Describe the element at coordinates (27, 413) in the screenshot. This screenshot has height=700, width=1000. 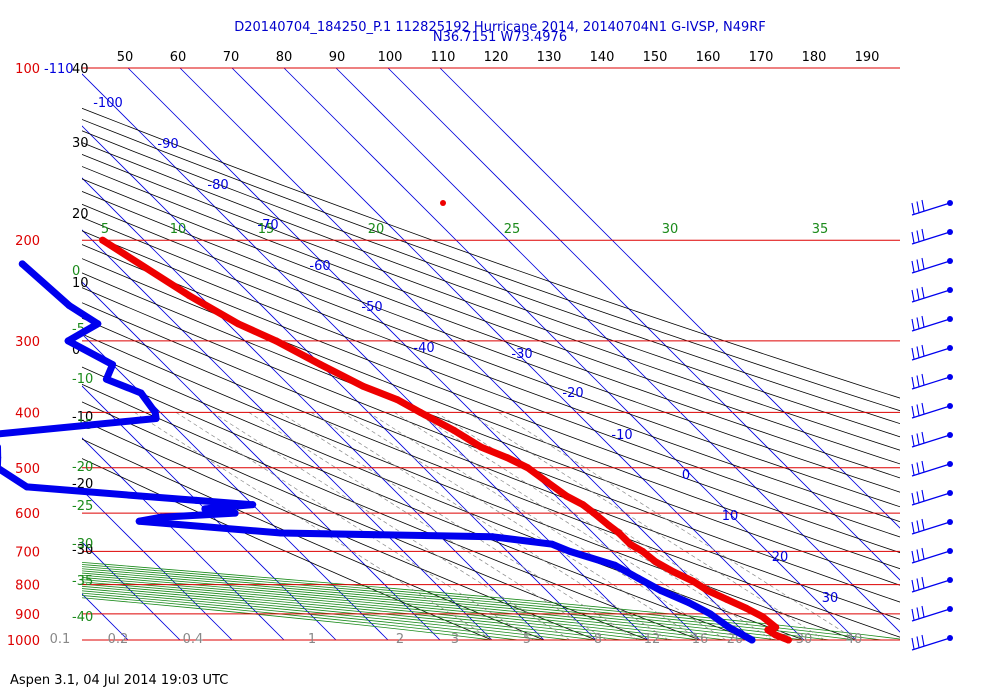
I see `pressure-label: 400` at that location.